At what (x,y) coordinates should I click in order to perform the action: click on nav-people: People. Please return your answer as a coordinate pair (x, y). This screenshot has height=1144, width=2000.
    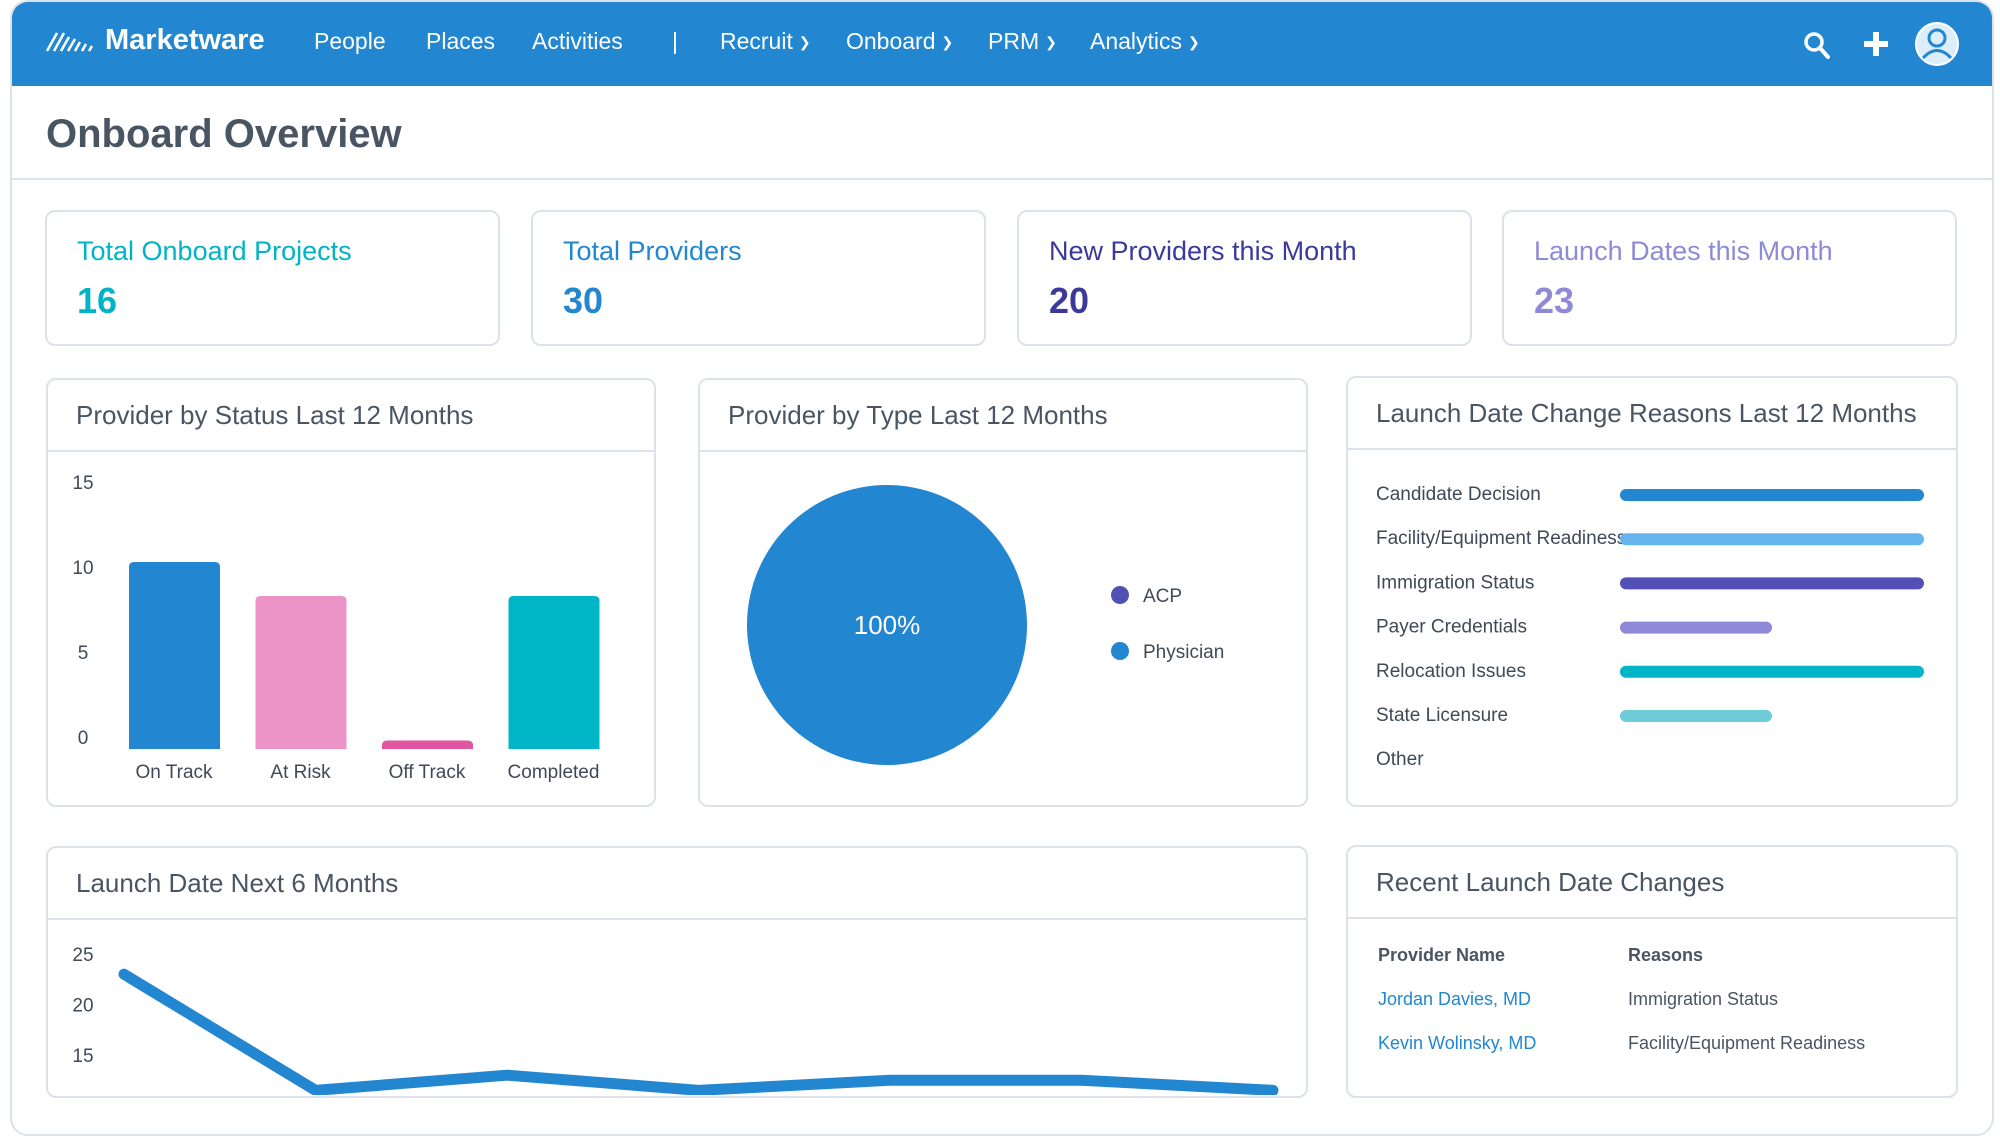
    Looking at the image, I should click on (350, 41).